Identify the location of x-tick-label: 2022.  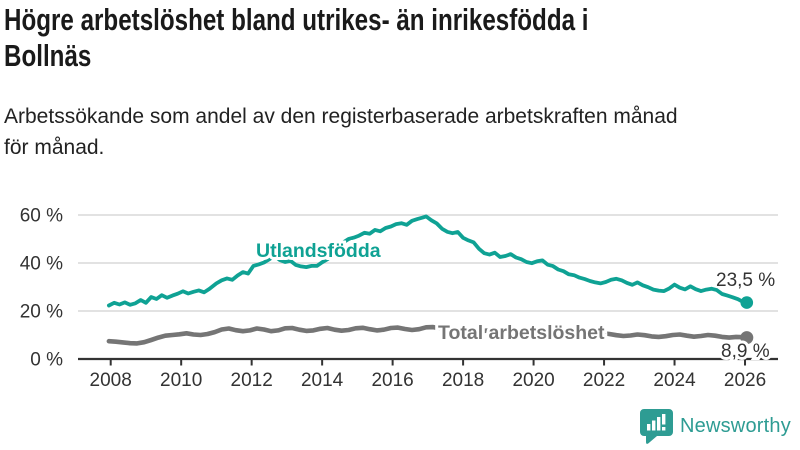
(604, 380).